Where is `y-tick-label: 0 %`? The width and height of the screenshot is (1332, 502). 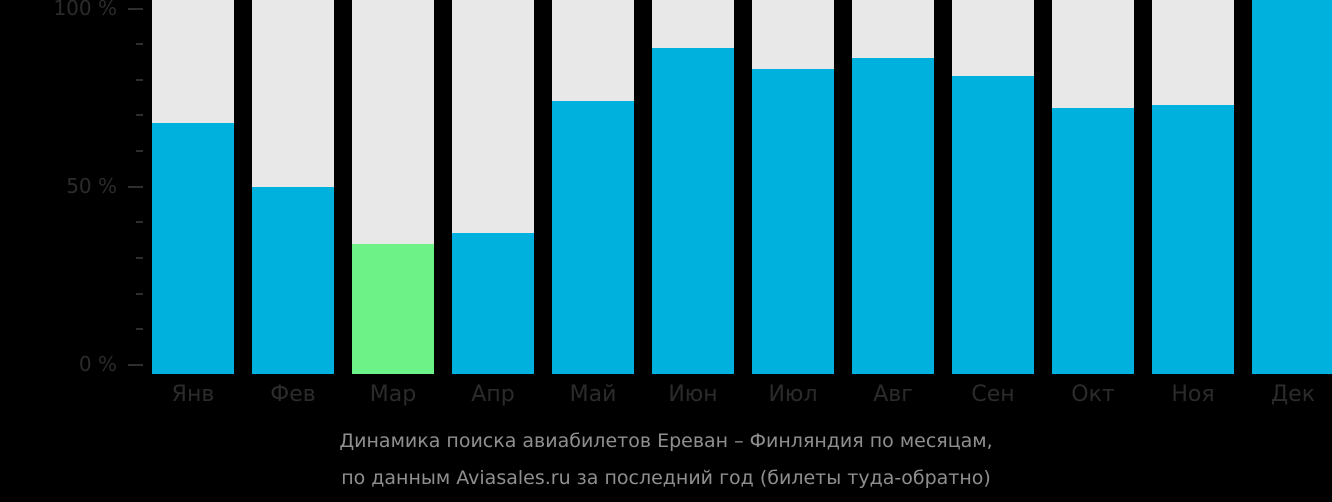
y-tick-label: 0 % is located at coordinates (97, 364).